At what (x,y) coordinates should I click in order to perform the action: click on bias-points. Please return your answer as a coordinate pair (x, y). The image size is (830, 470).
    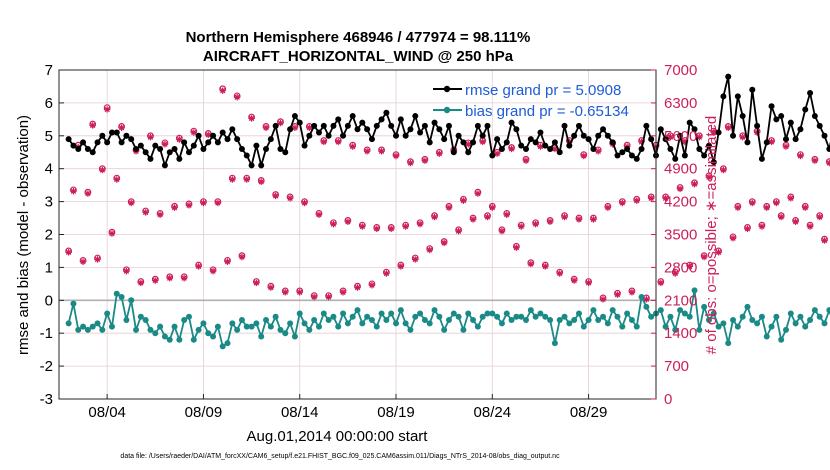
    Looking at the image, I should click on (447, 318).